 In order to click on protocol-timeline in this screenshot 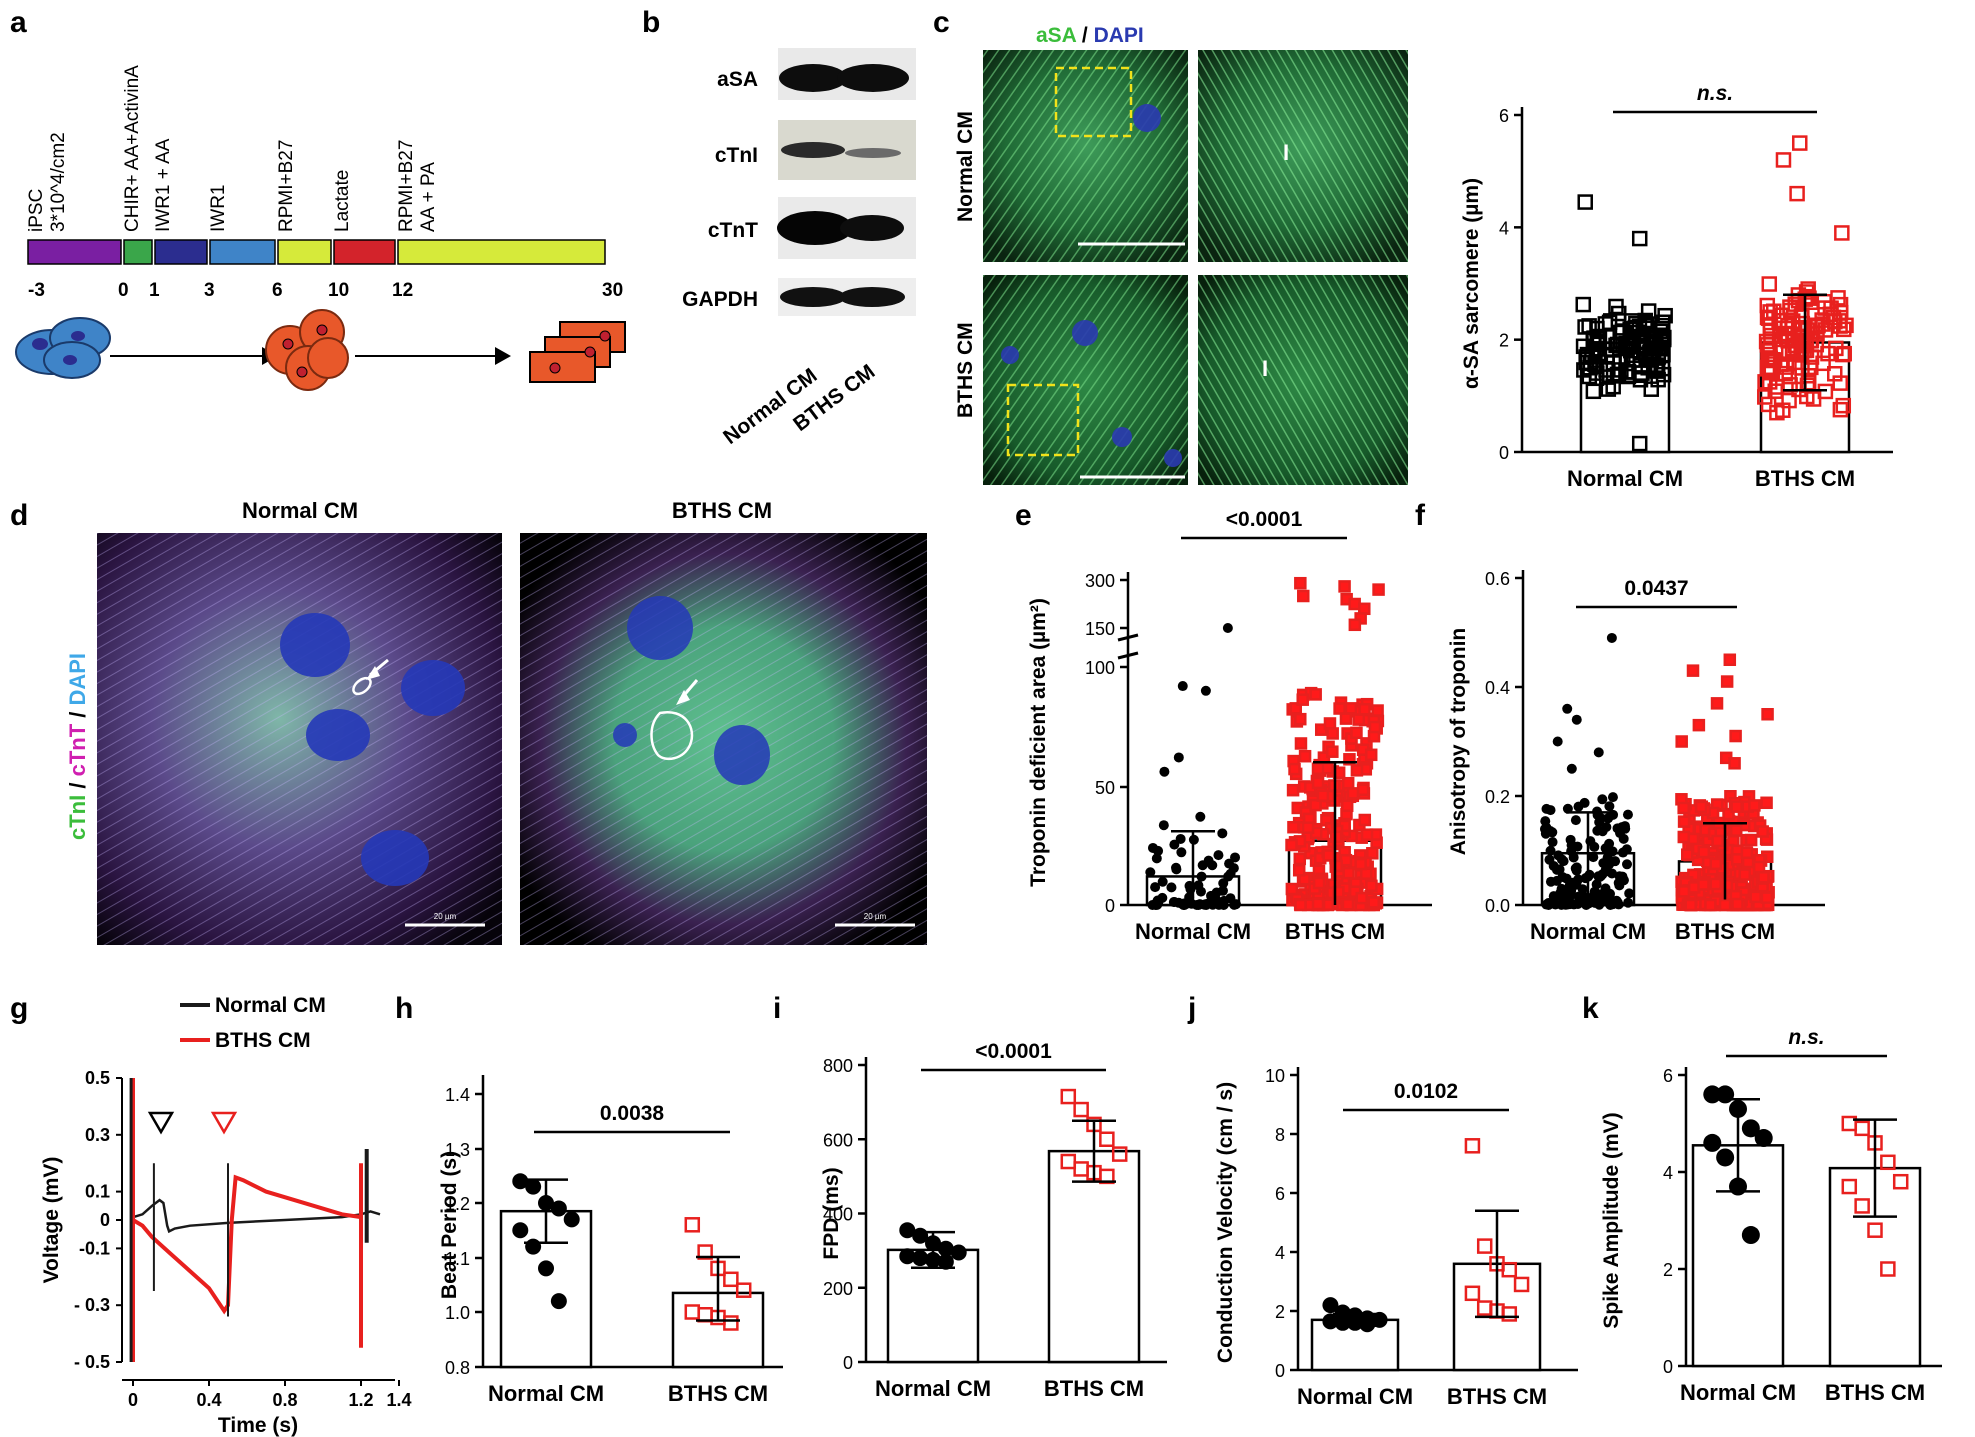, I will do `click(316, 252)`.